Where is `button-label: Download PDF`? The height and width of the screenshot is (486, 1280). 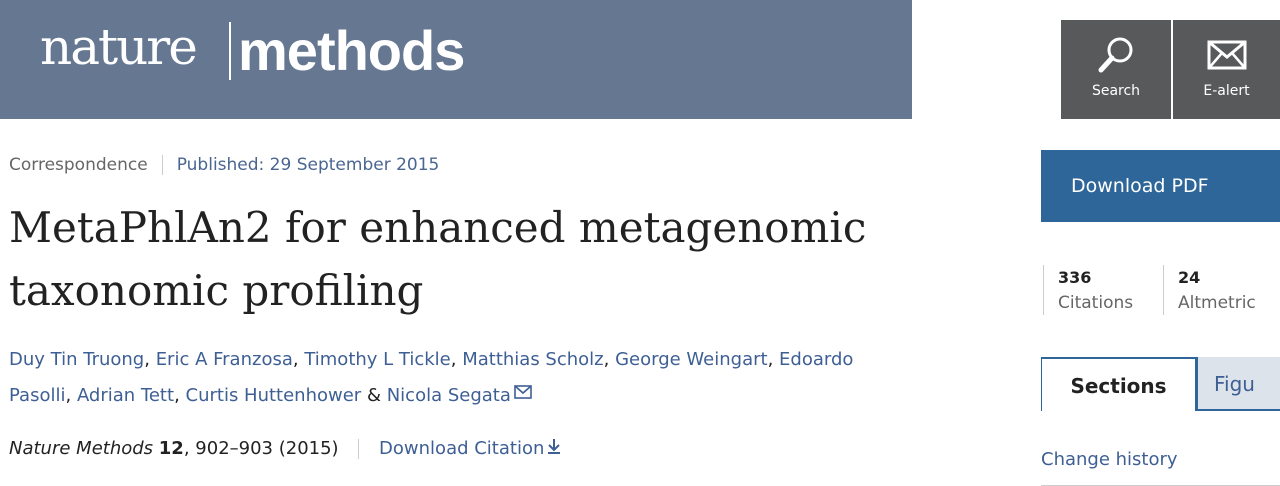 button-label: Download PDF is located at coordinates (1140, 186).